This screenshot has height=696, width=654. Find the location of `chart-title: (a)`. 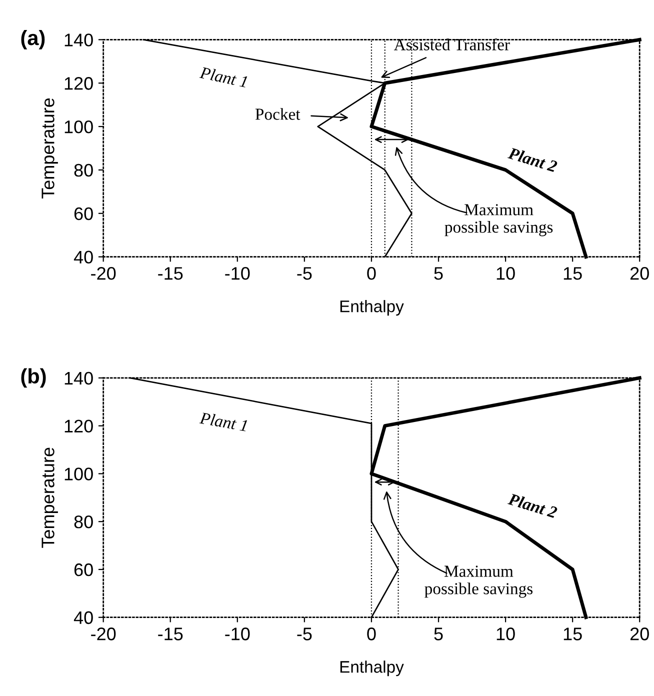

chart-title: (a) is located at coordinates (33, 40).